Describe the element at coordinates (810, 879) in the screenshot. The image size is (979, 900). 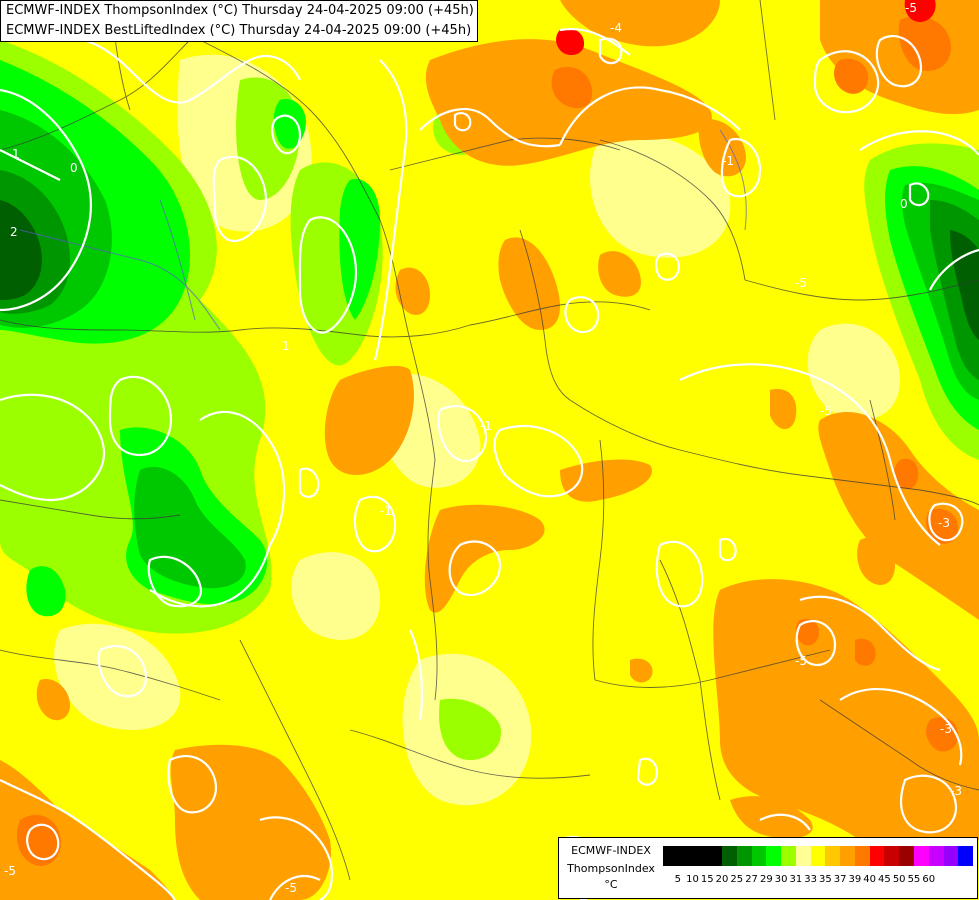
I see `legend-tick: 33` at that location.